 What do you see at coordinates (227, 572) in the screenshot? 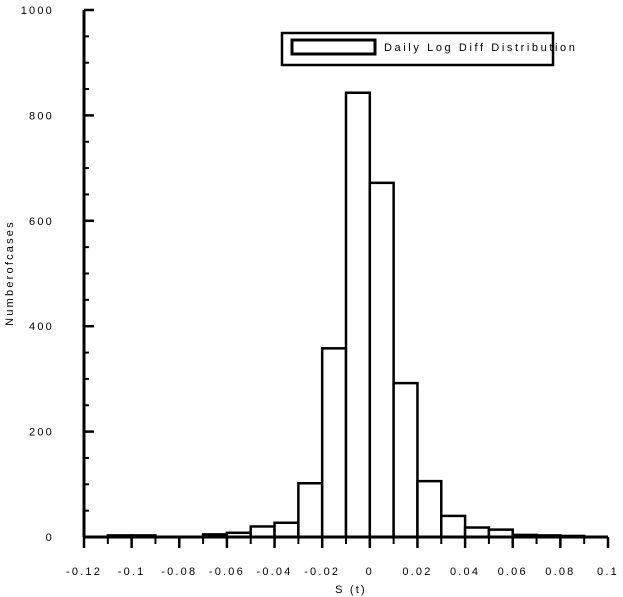
I see `x-tick-label: -0.06` at bounding box center [227, 572].